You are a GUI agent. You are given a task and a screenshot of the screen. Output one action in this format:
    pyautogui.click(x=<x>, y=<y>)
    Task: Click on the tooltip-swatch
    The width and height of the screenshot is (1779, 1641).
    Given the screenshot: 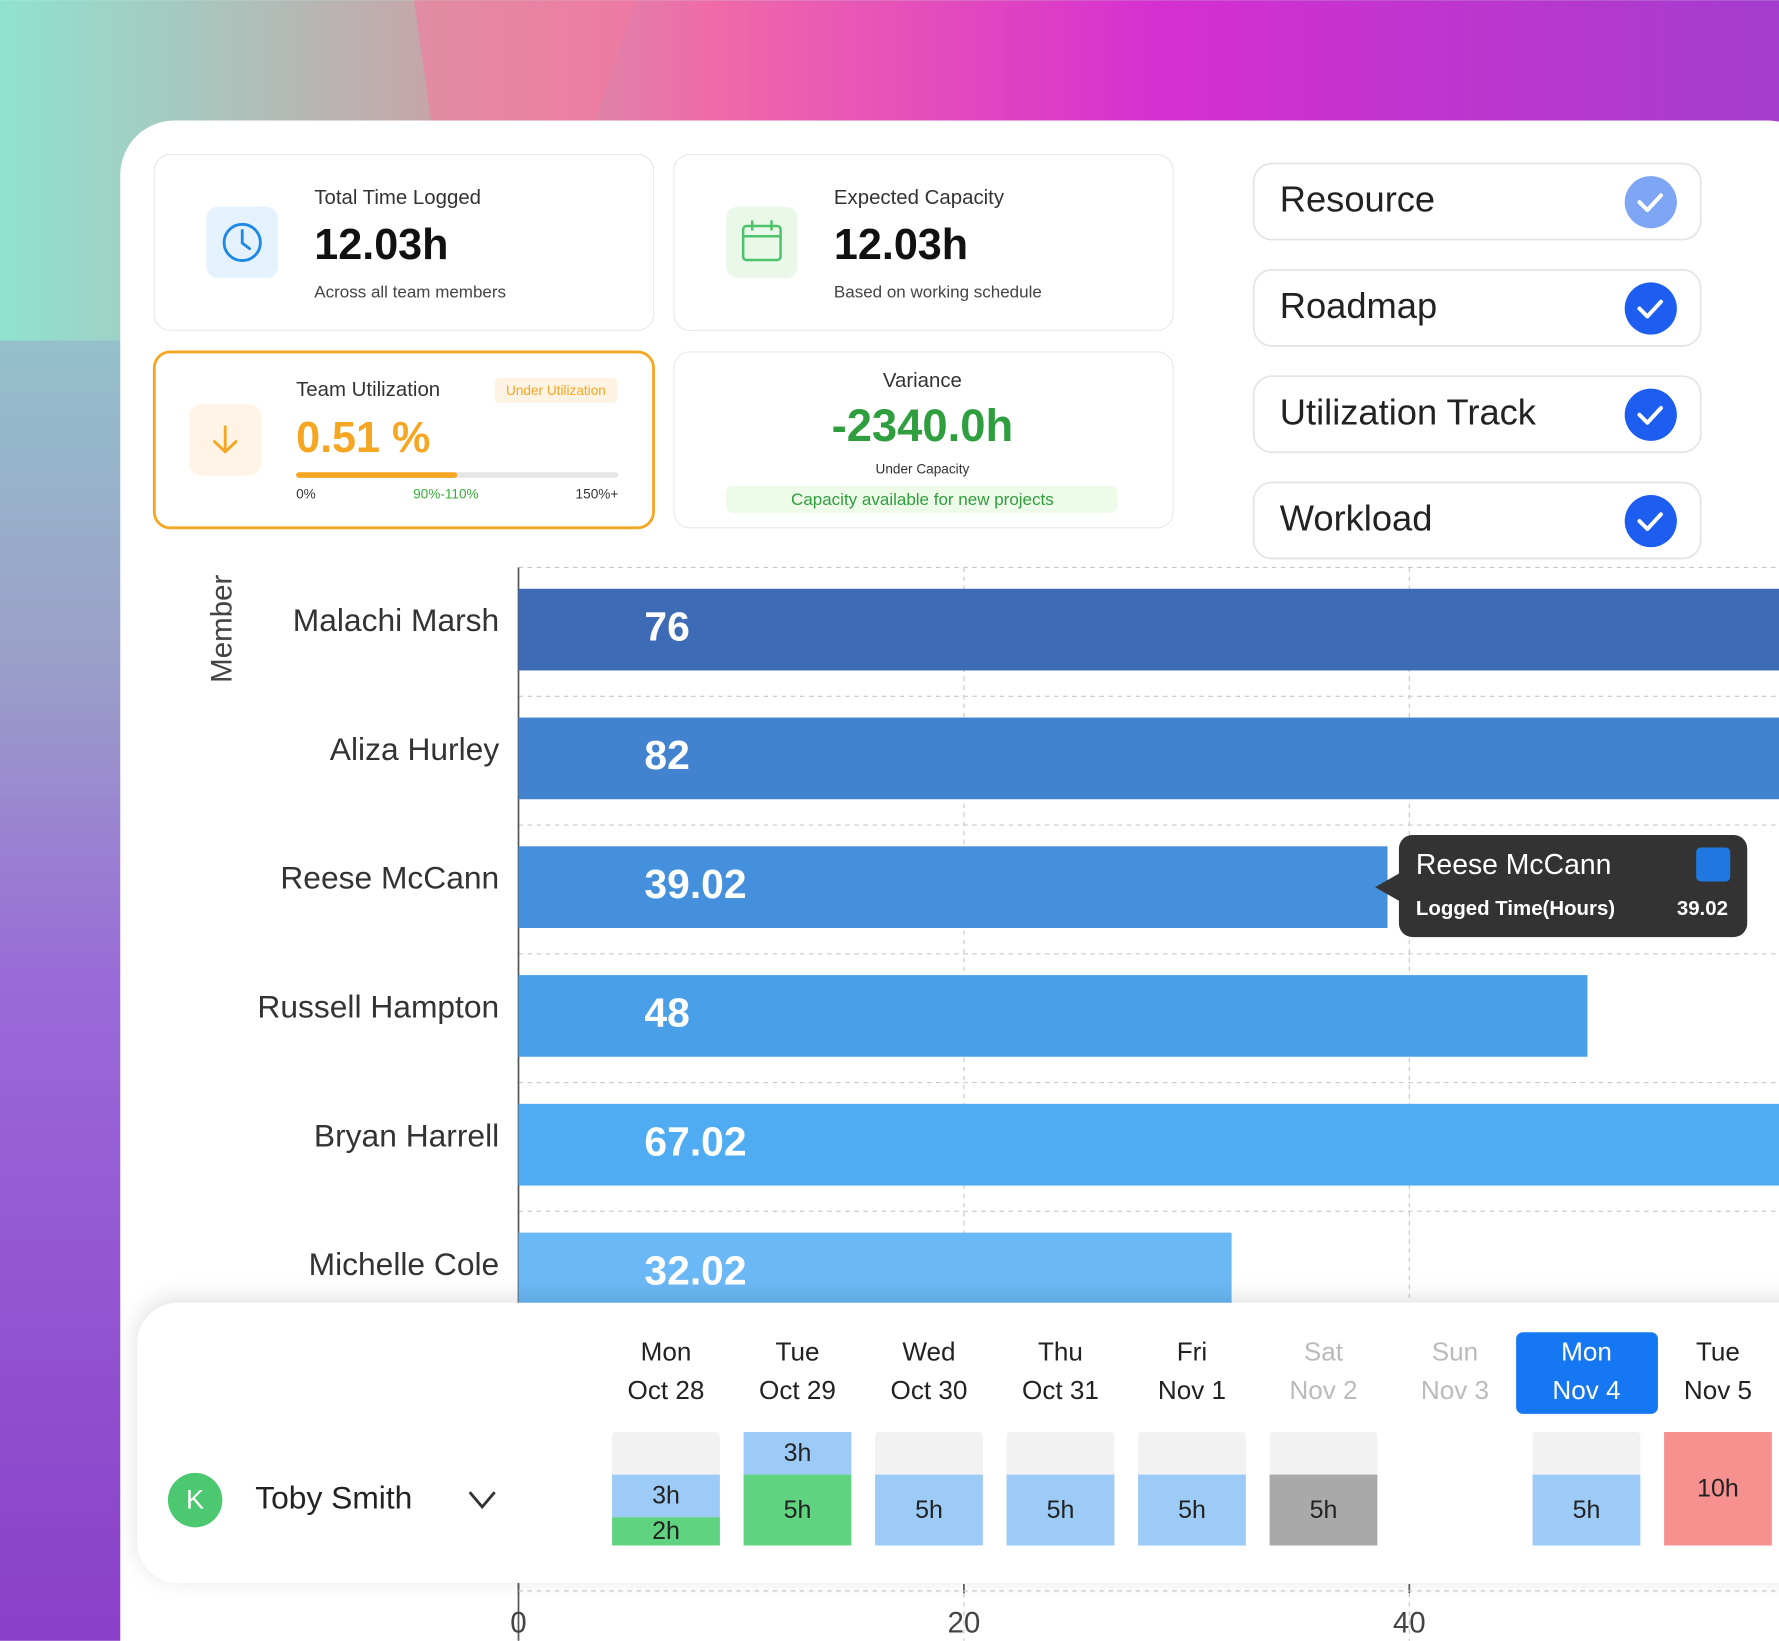 What is the action you would take?
    pyautogui.click(x=1713, y=864)
    